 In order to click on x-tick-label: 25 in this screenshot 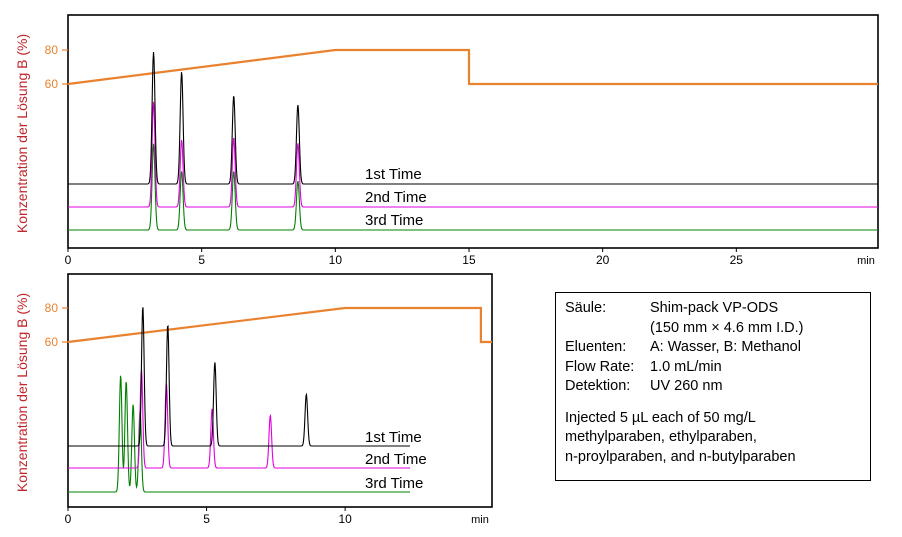, I will do `click(737, 260)`.